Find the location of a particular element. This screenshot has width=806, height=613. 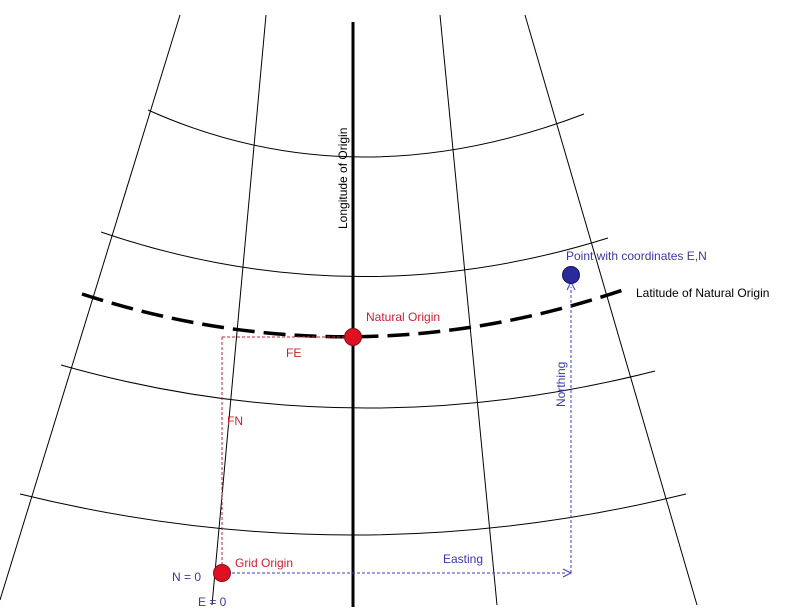

latitude-of-natural-origin-label: Latitude of Natural Origin is located at coordinates (702, 293).